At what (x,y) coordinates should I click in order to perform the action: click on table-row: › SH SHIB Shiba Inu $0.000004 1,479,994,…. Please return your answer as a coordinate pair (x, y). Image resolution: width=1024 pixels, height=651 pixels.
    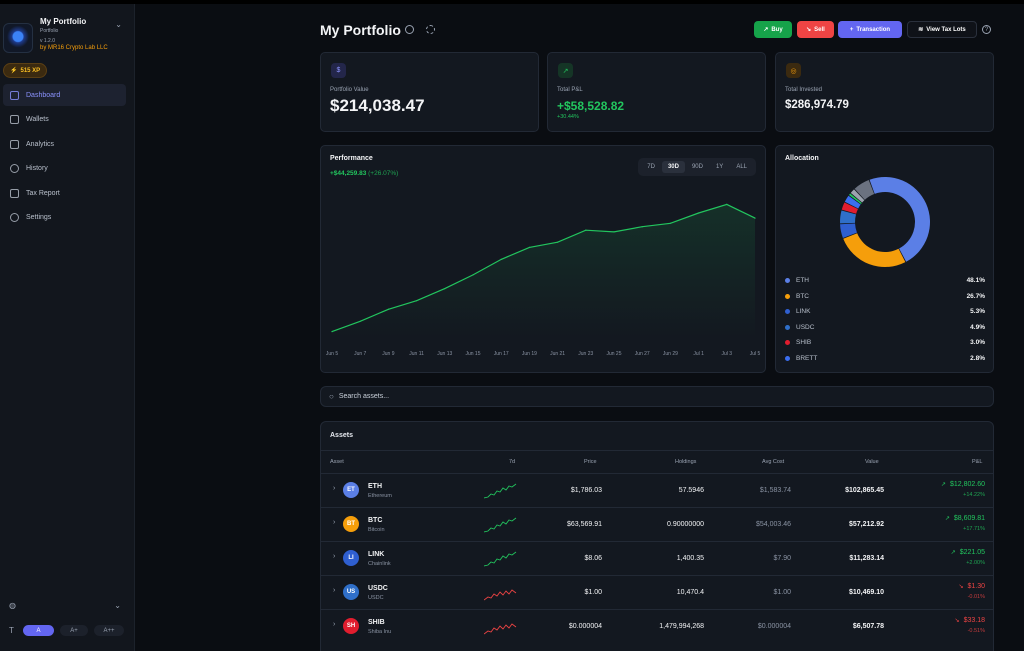
    Looking at the image, I should click on (657, 626).